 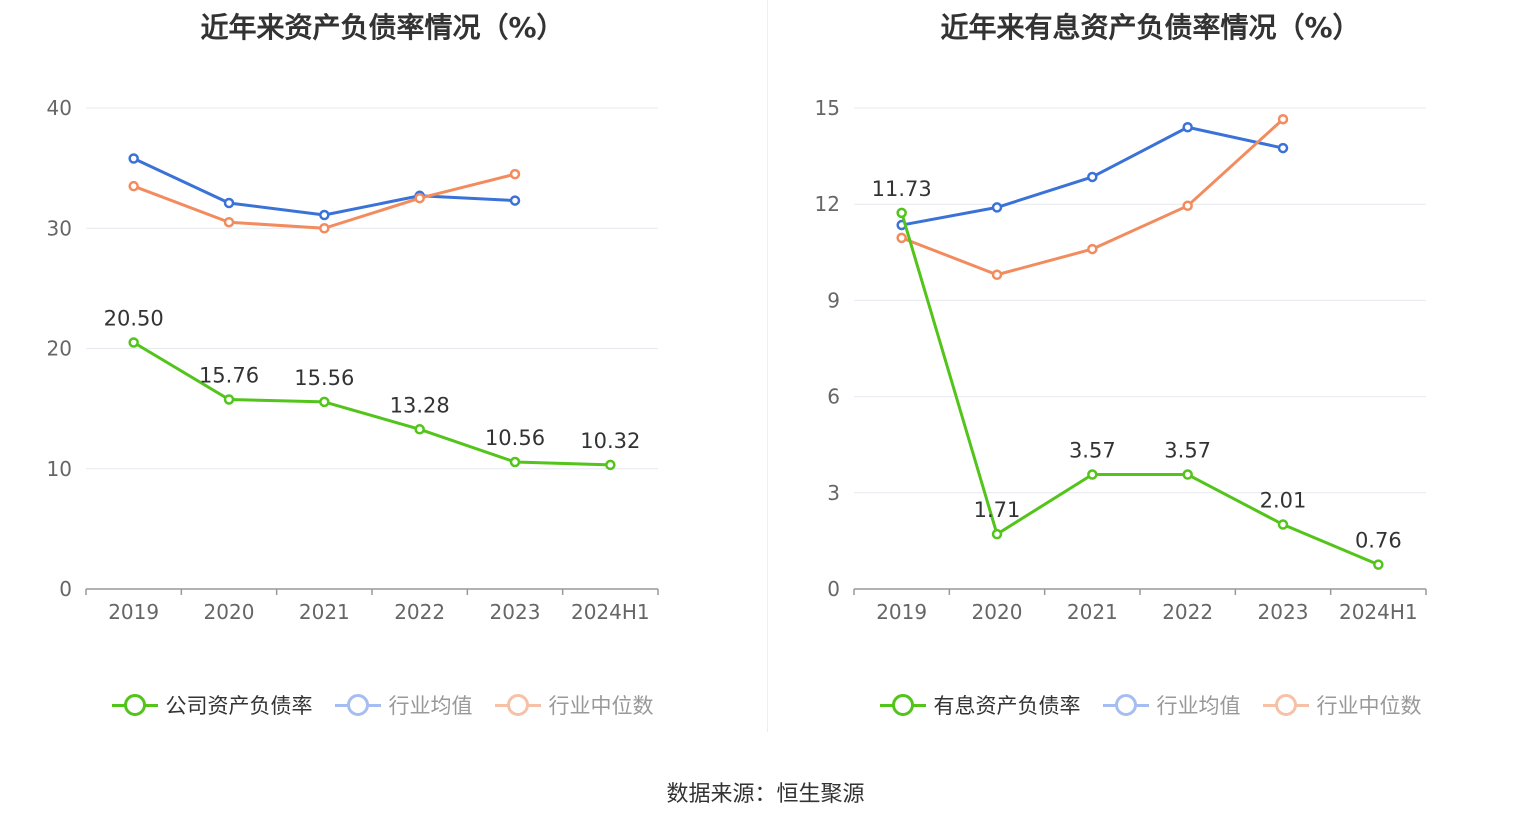 I want to click on chart-legend: 公司资产负债率 行业均值 行业中位数, so click(x=382, y=705).